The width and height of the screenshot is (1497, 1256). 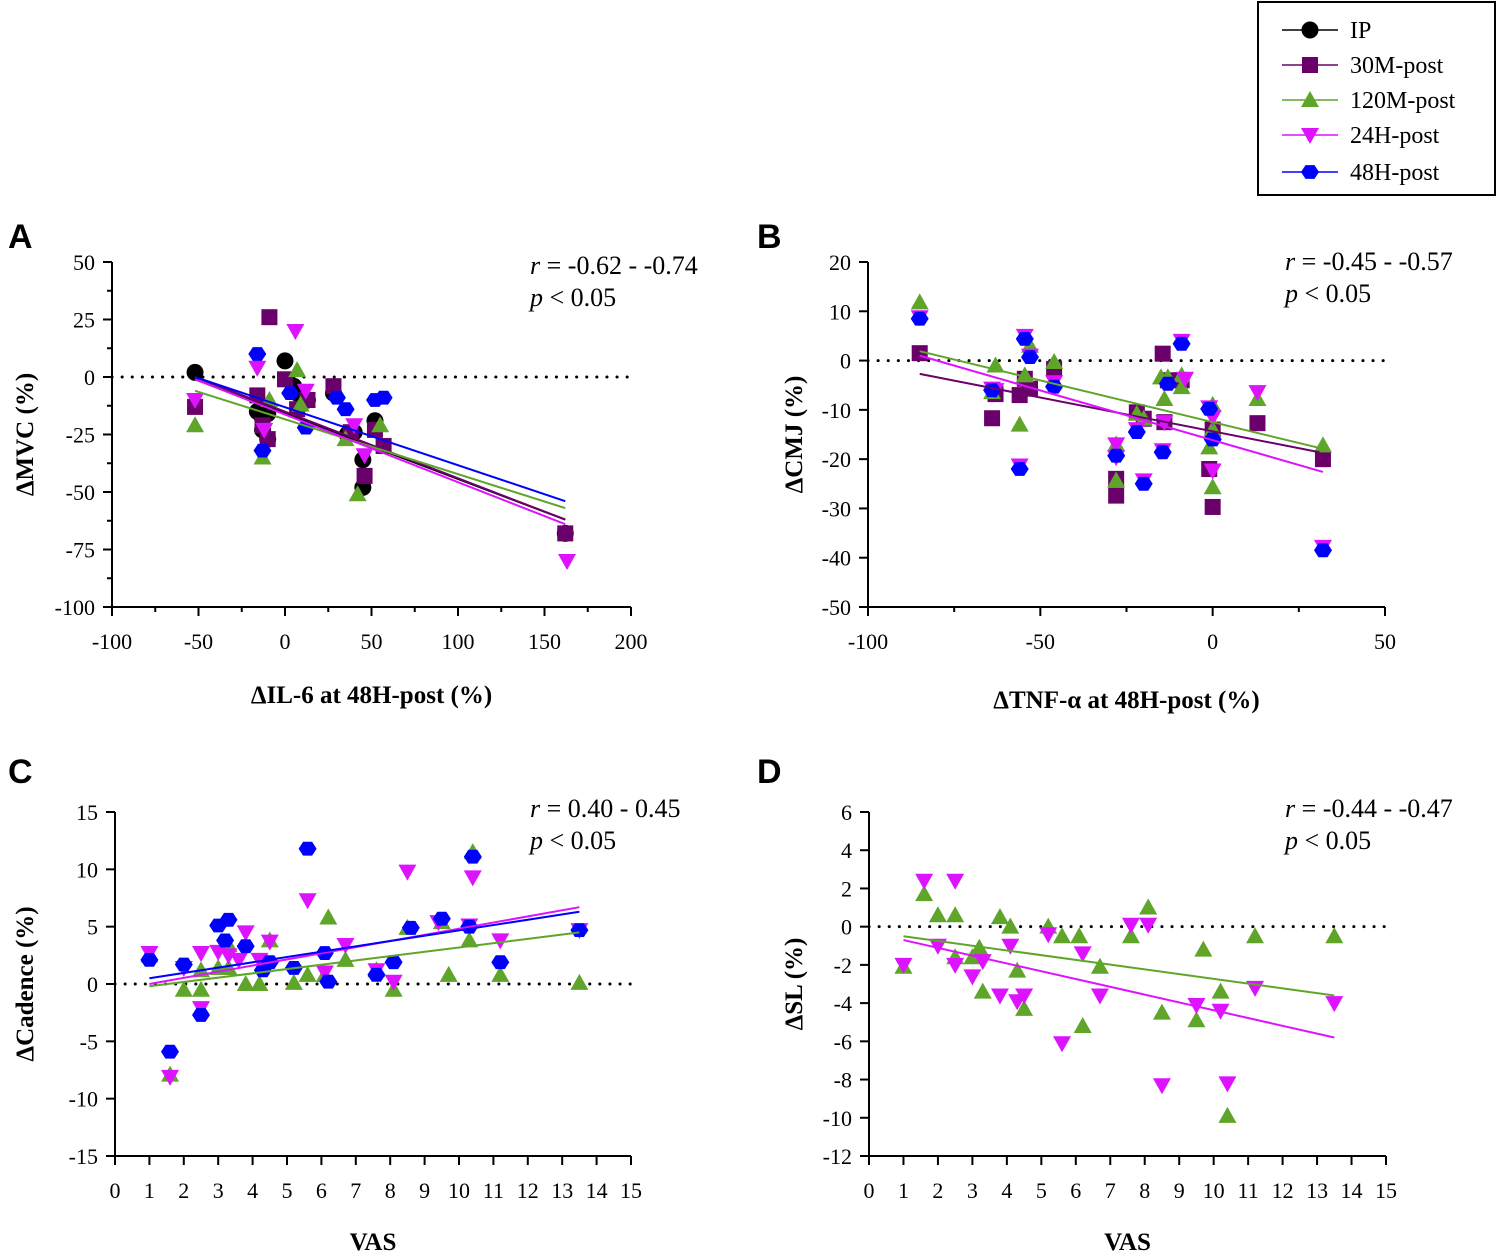 I want to click on x-tick-label: 12, so click(x=1283, y=1190).